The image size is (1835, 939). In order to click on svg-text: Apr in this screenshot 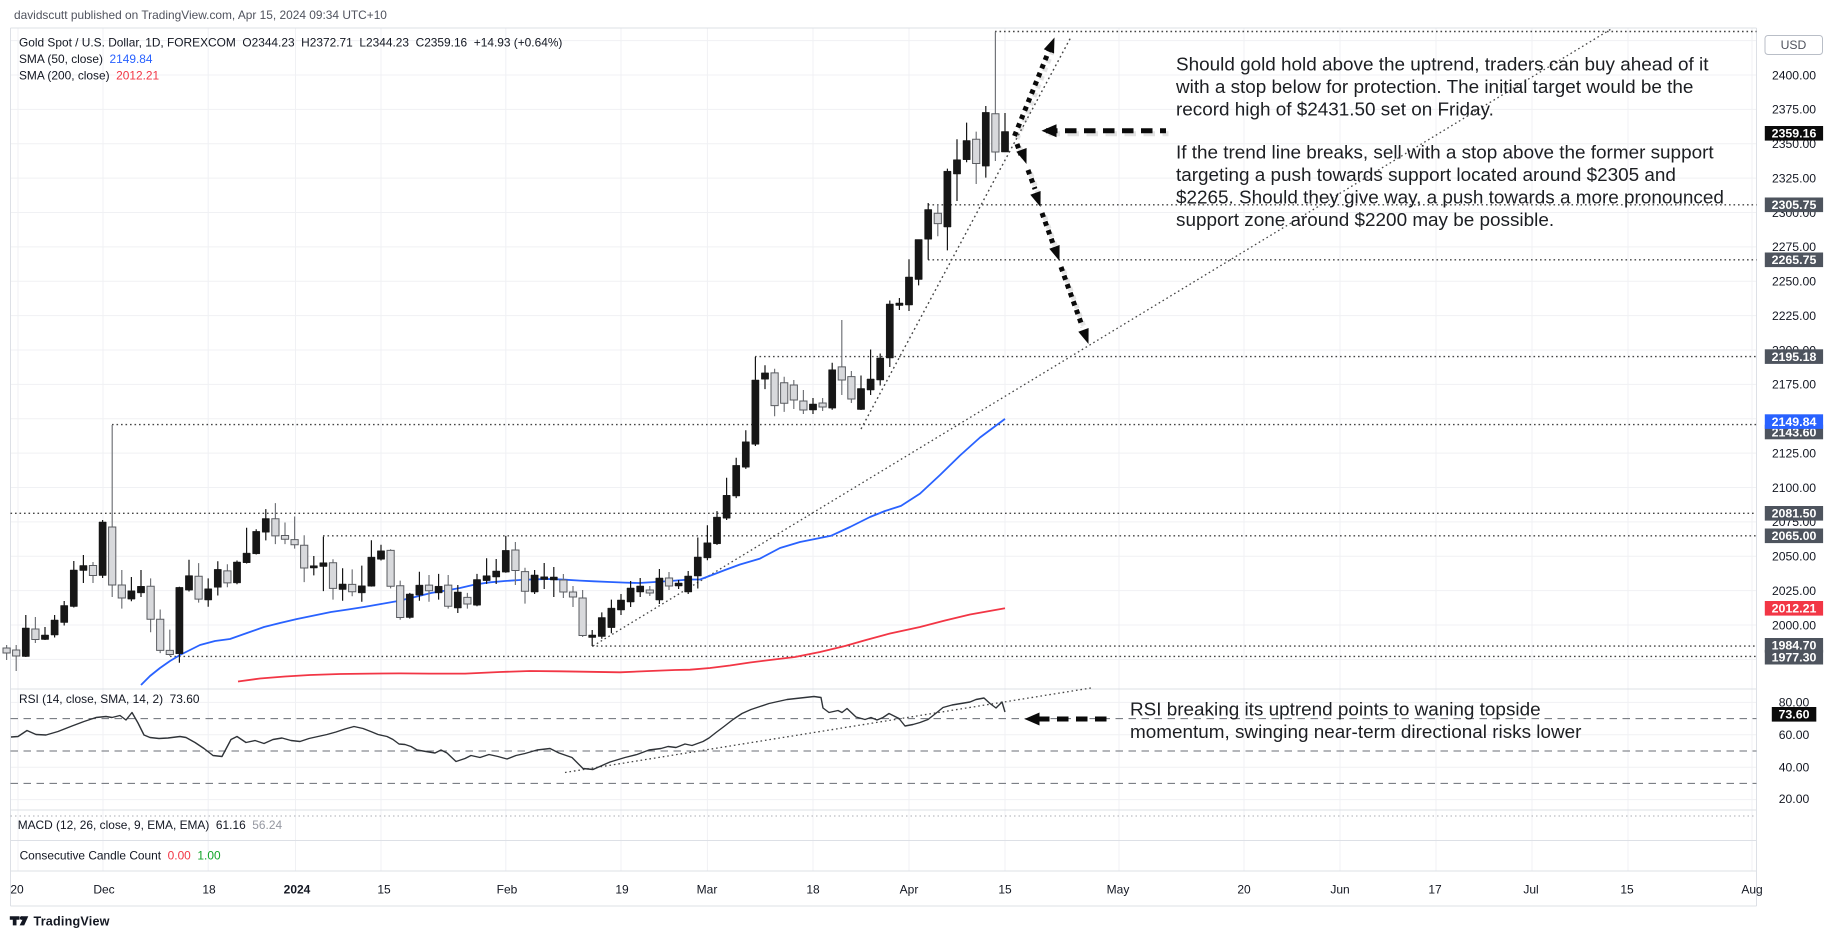, I will do `click(909, 890)`.